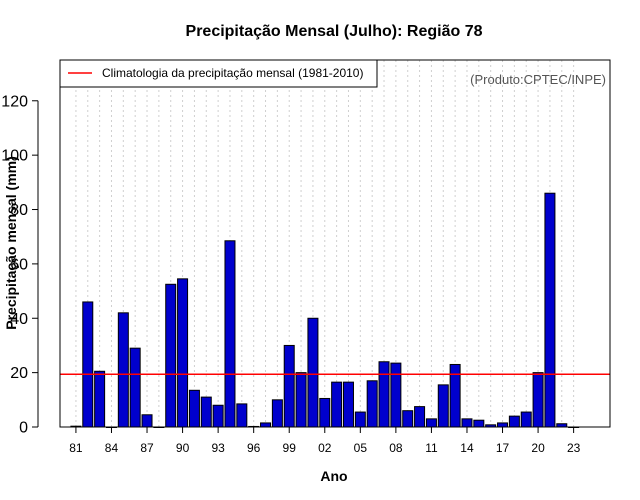 This screenshot has width=640, height=500. I want to click on bar-1999, so click(289, 386).